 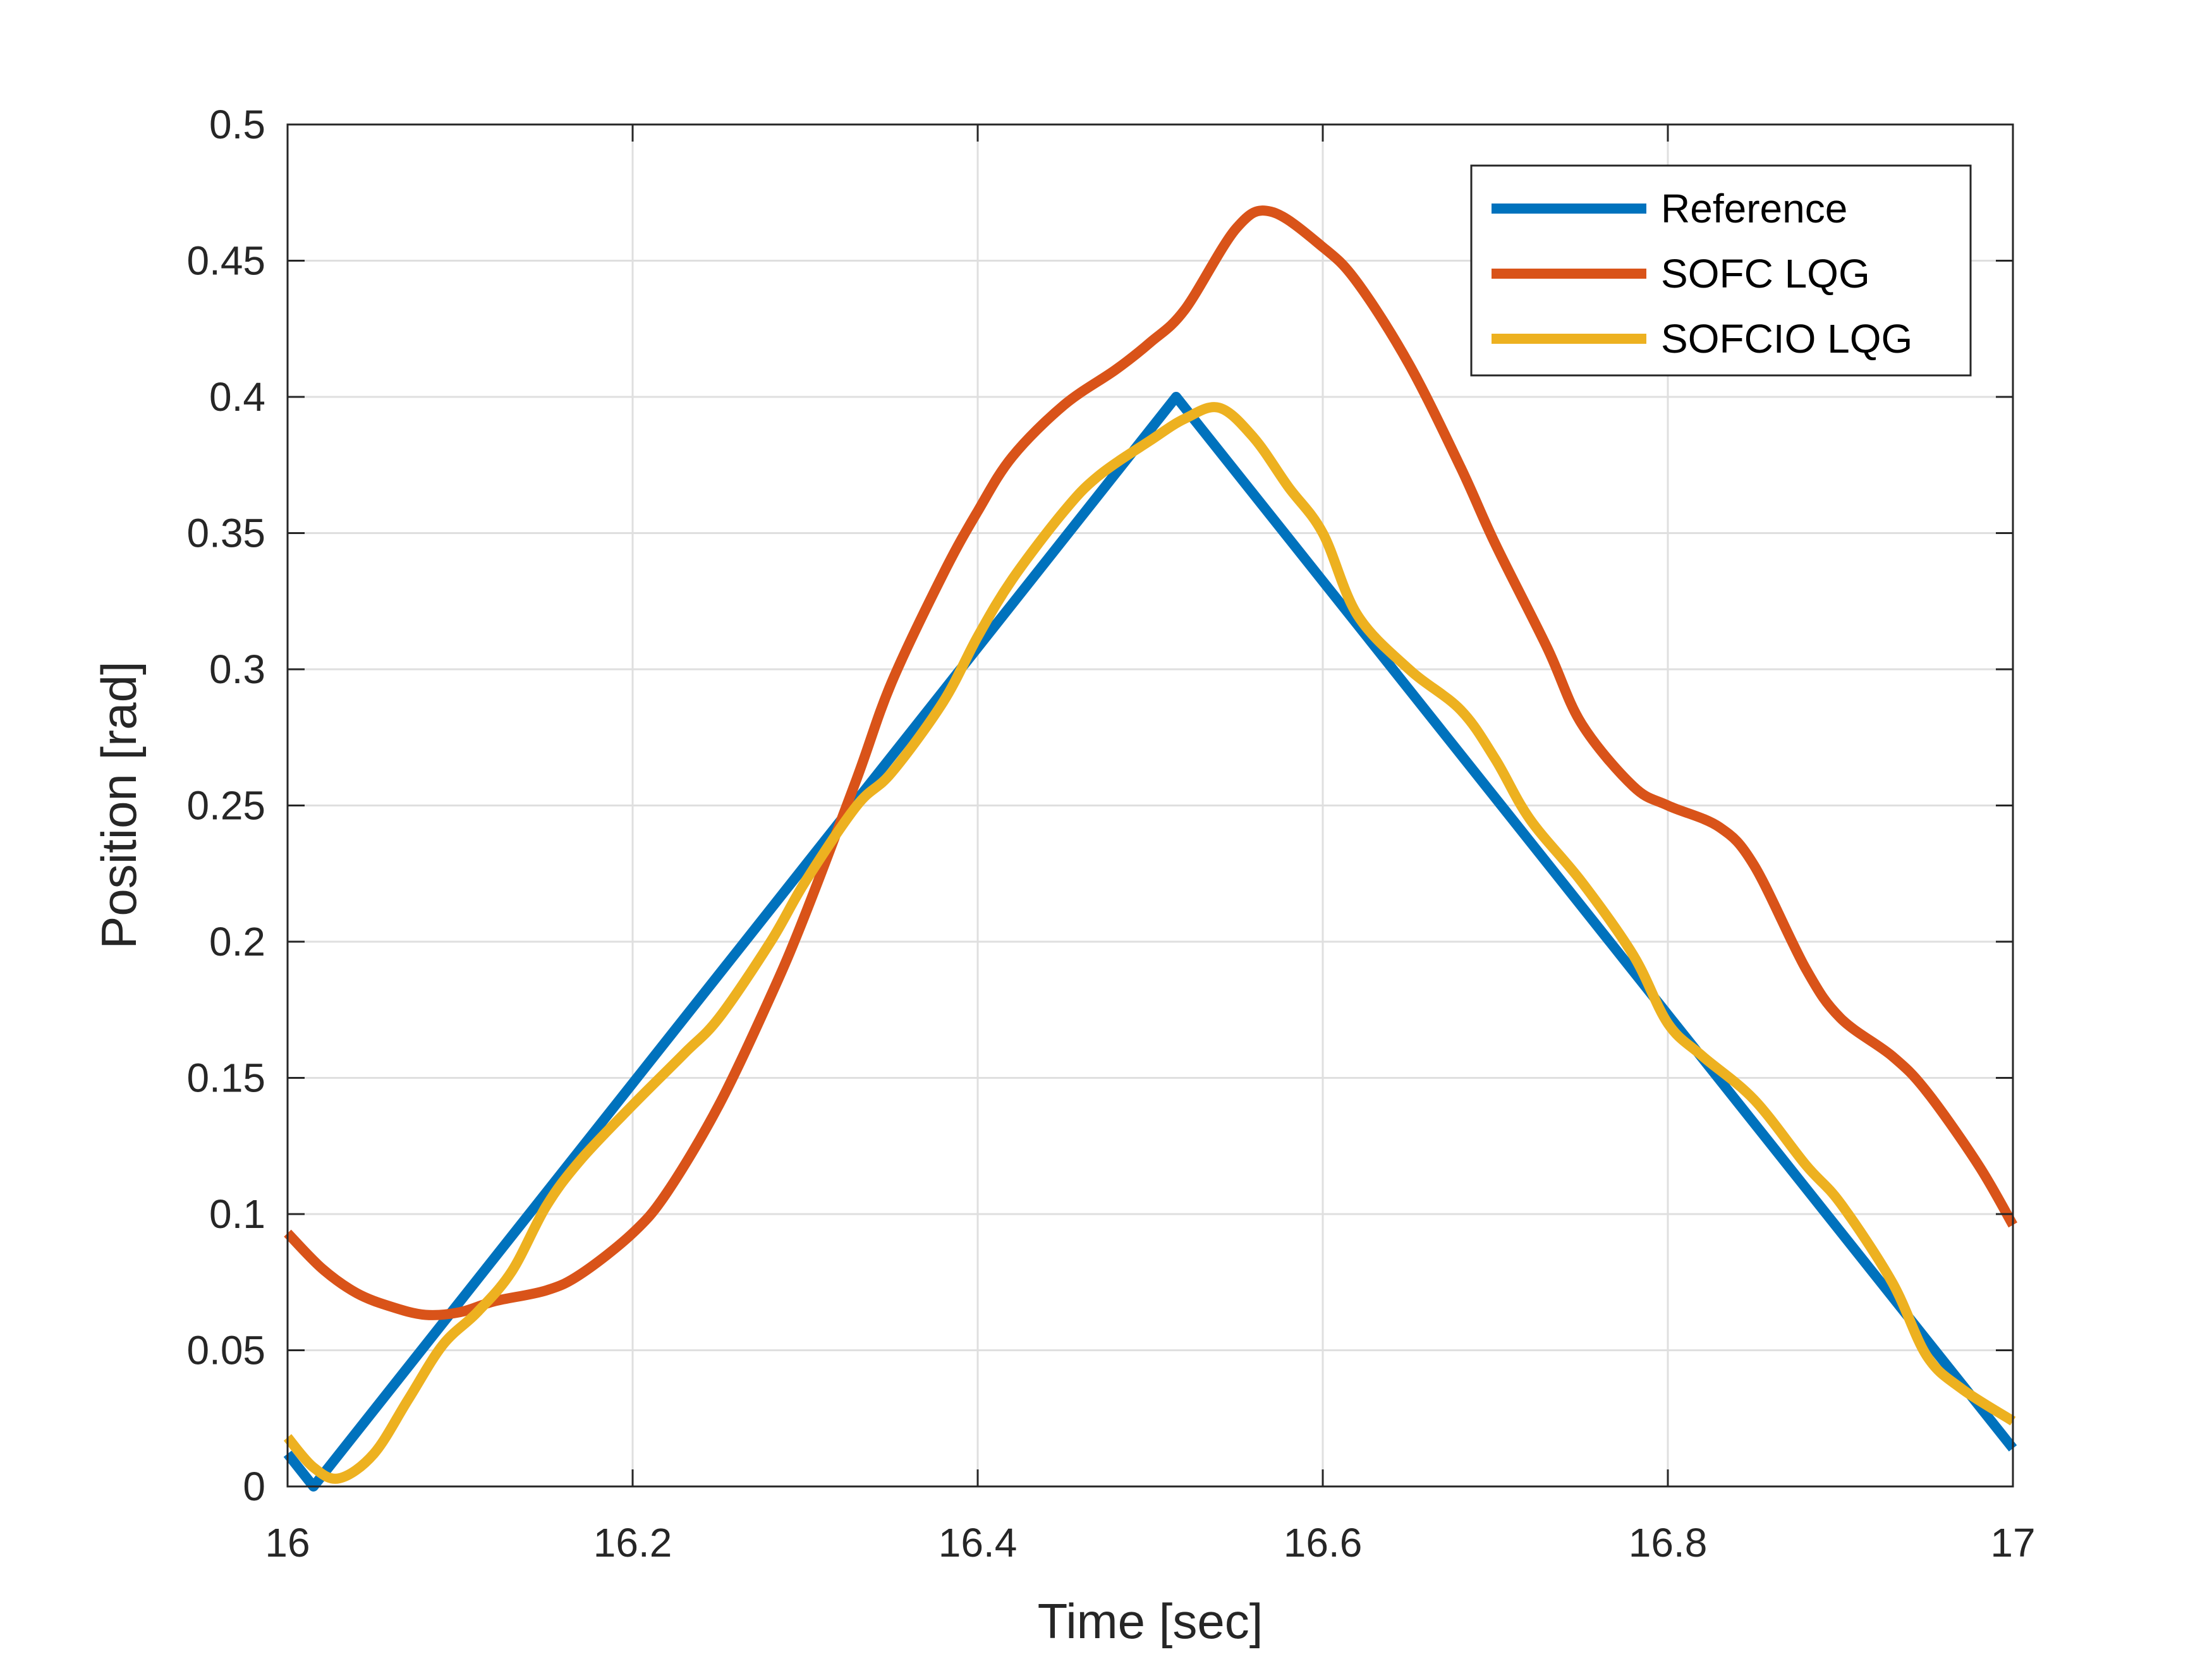 What do you see at coordinates (632, 1542) in the screenshot?
I see `x-tick-label: 16.2` at bounding box center [632, 1542].